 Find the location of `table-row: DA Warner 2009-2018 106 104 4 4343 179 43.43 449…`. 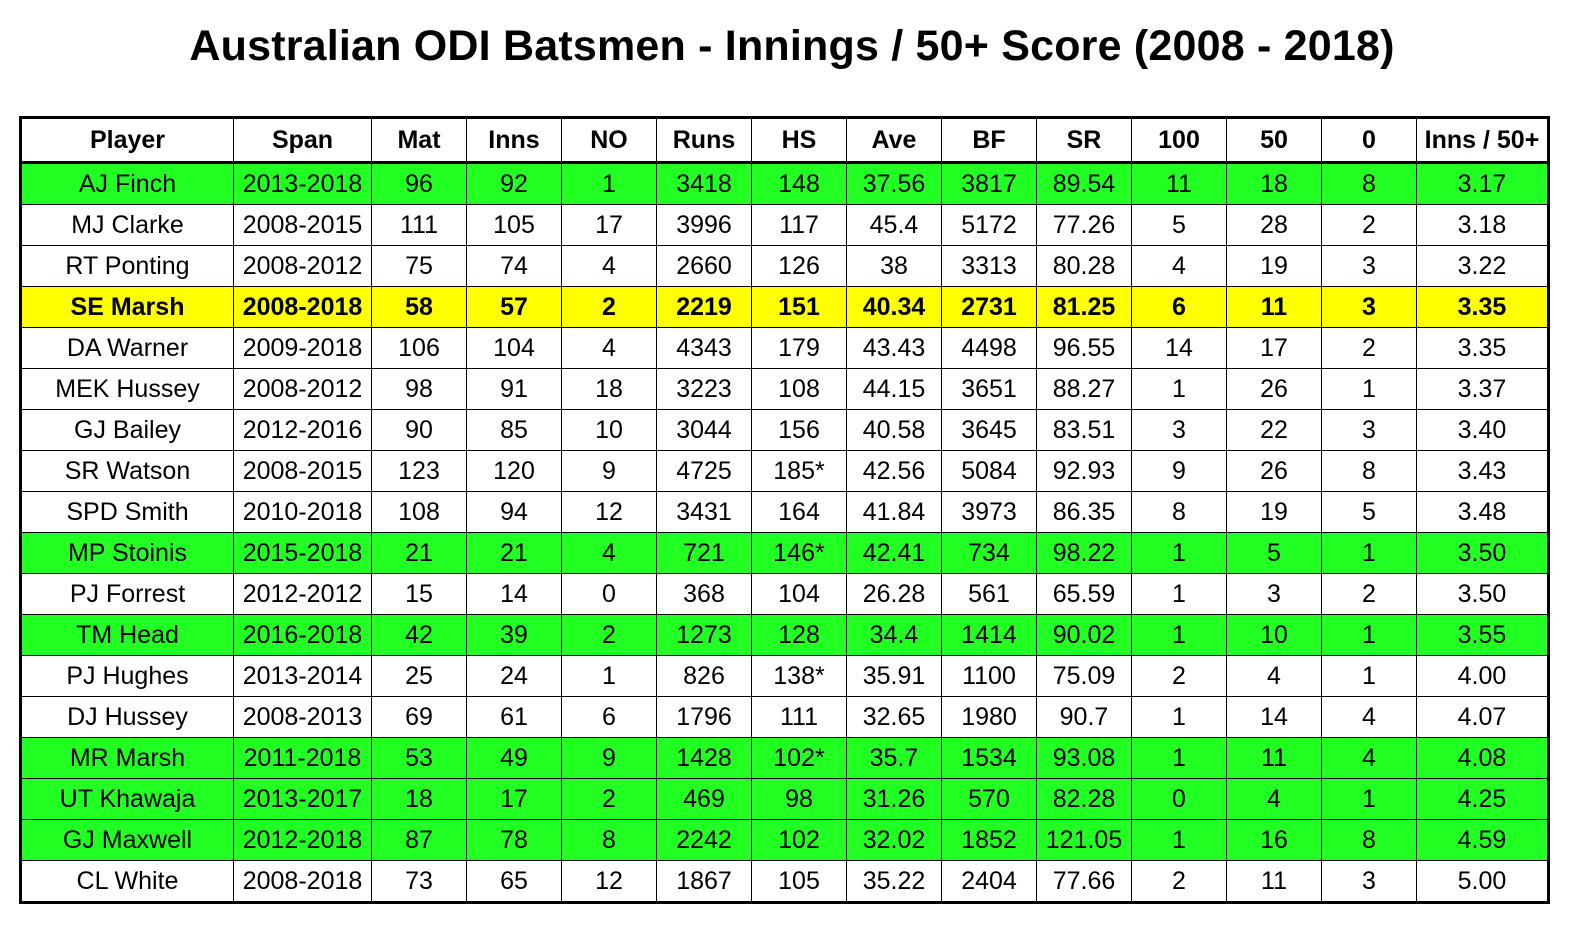

table-row: DA Warner 2009-2018 106 104 4 4343 179 43.43 449… is located at coordinates (784, 348).